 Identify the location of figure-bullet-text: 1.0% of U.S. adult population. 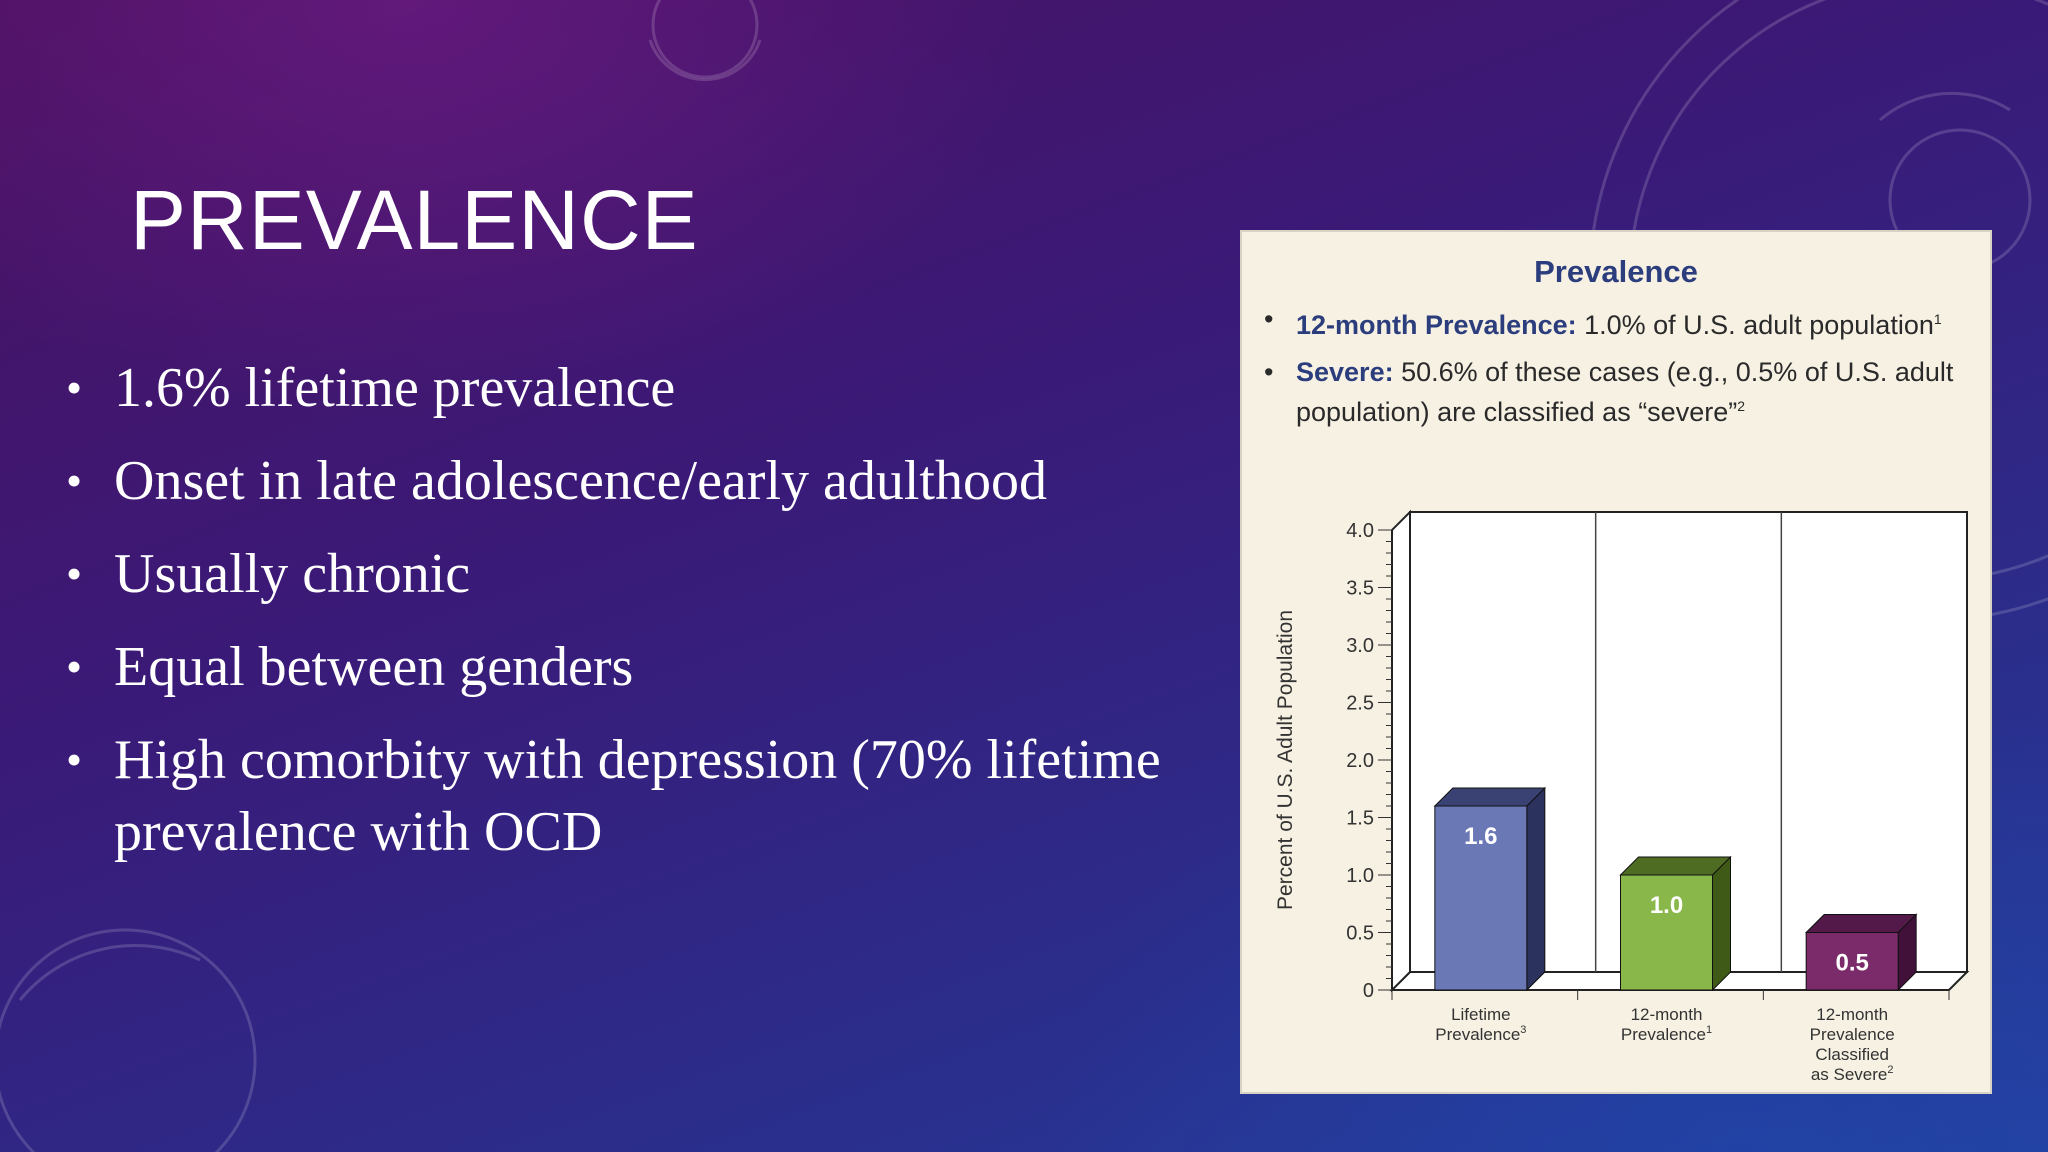
(1755, 325).